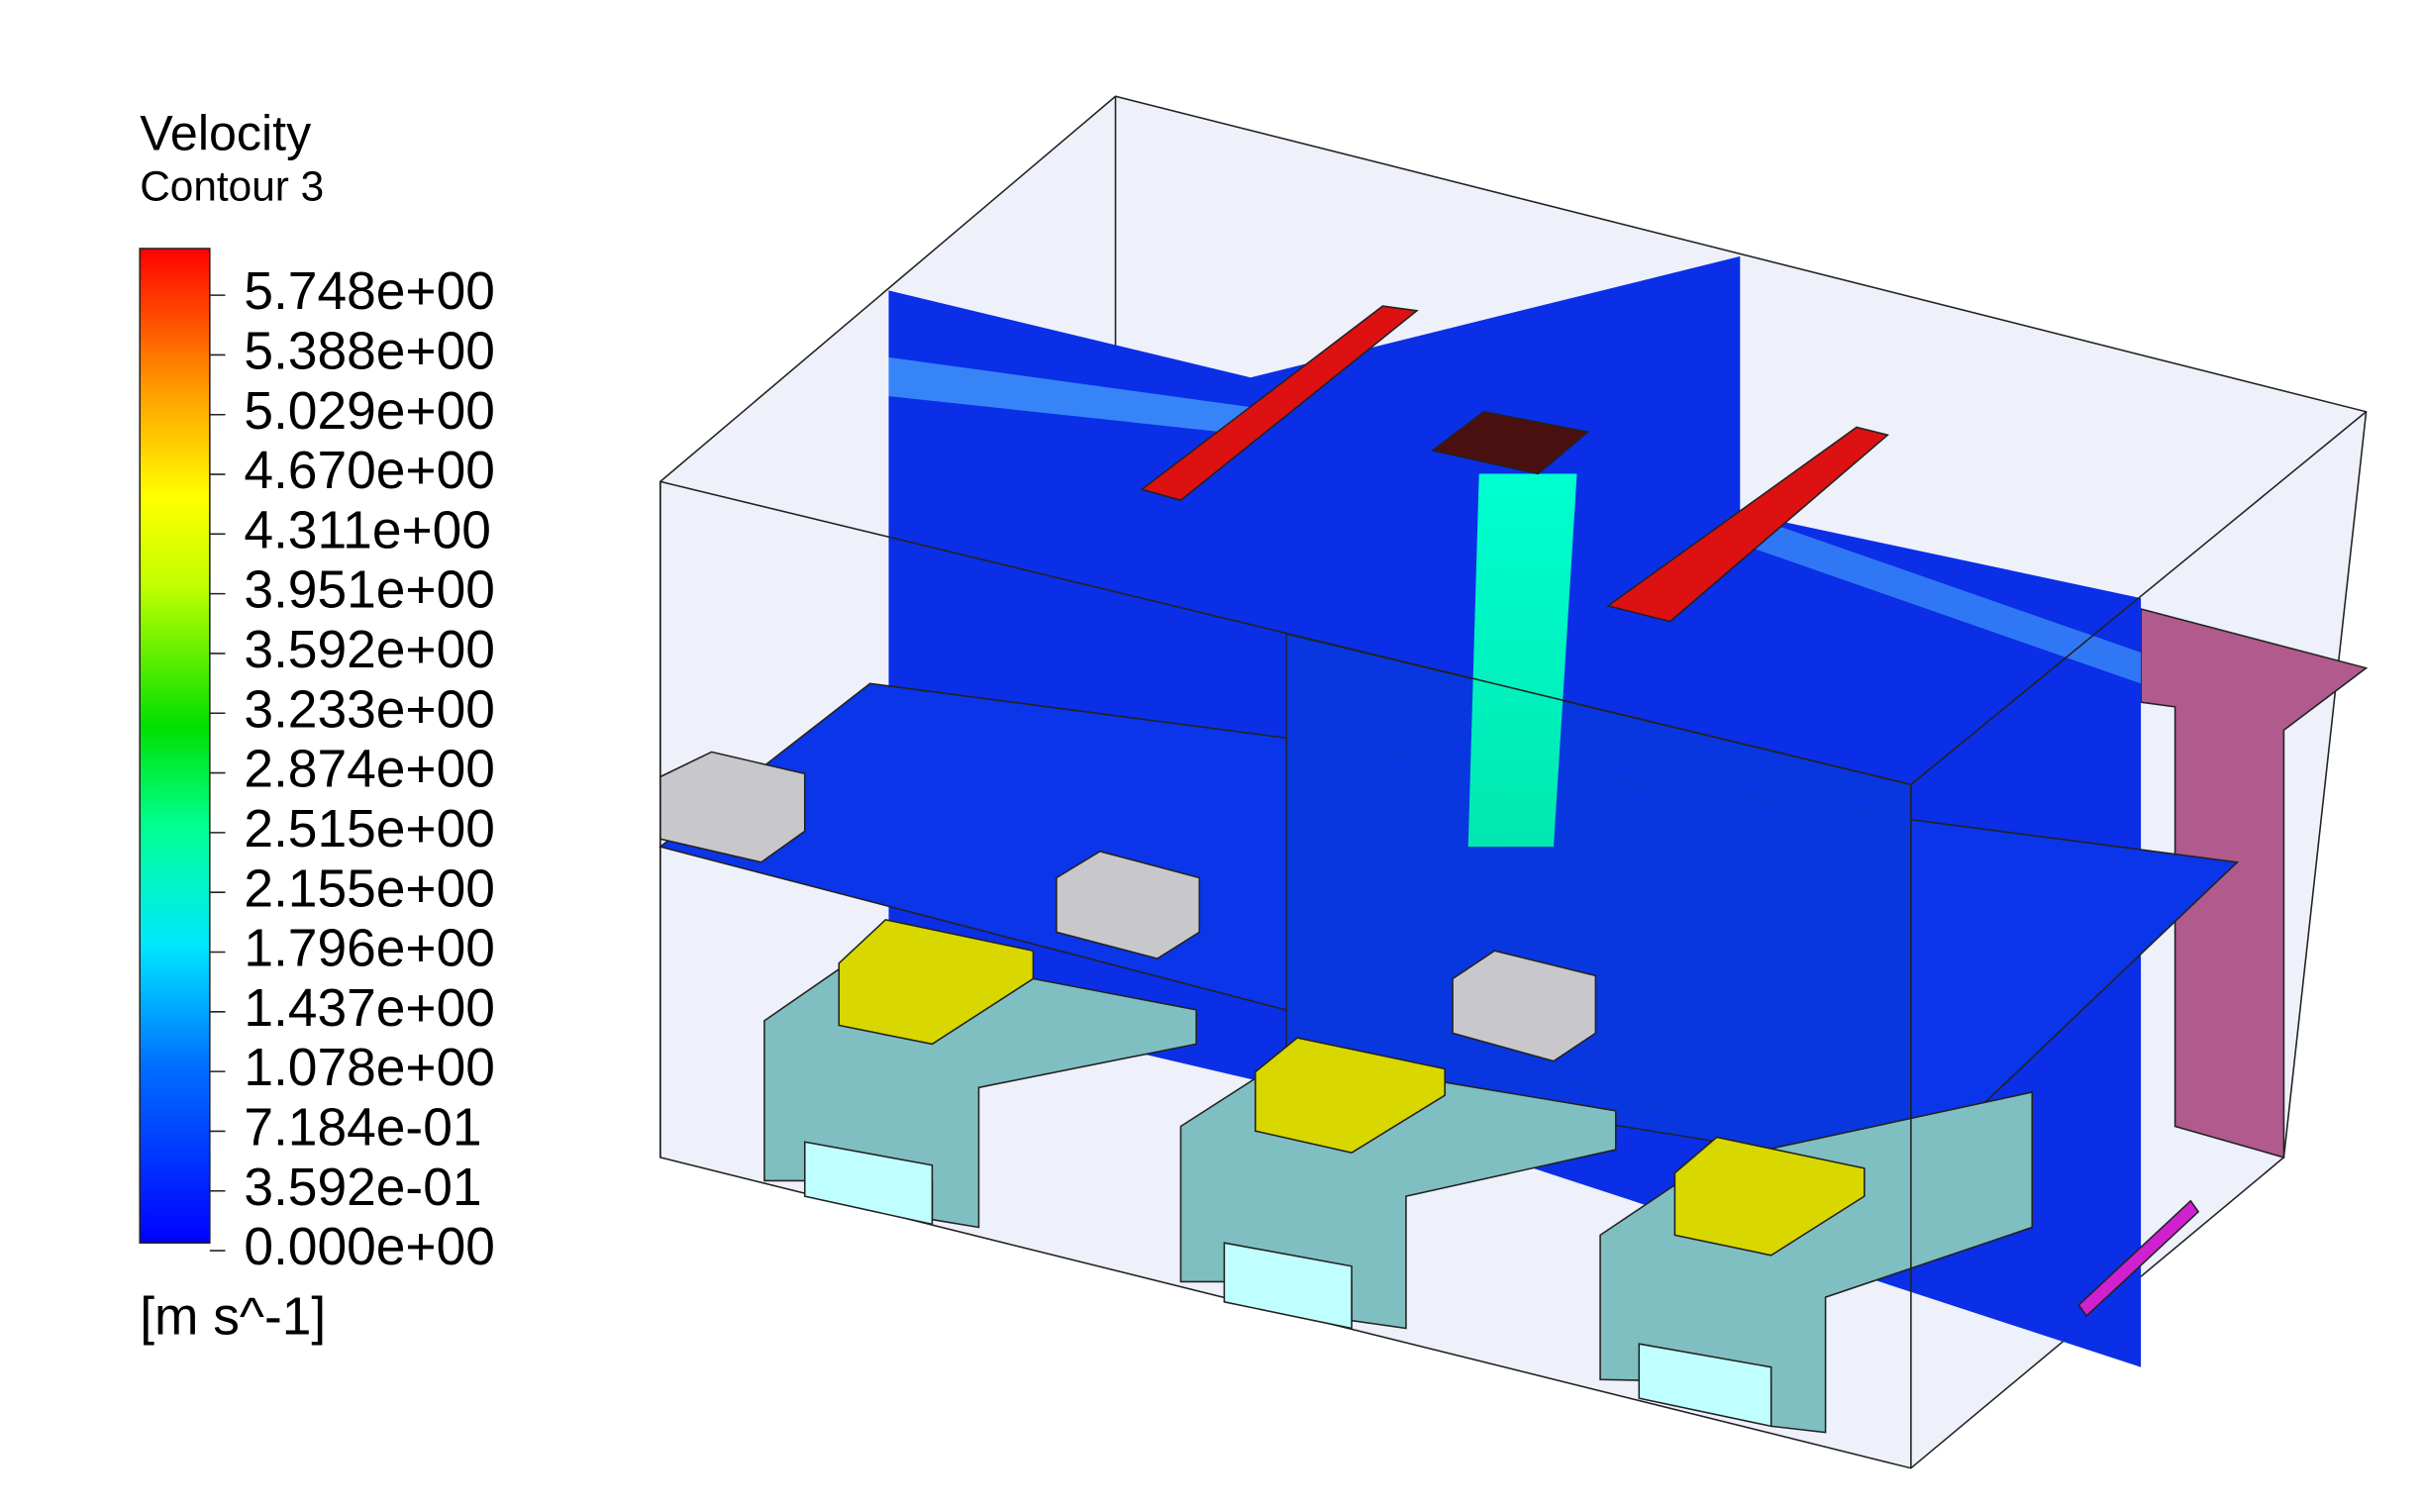  Describe the element at coordinates (2139, 1258) in the screenshot. I see `outlet` at that location.